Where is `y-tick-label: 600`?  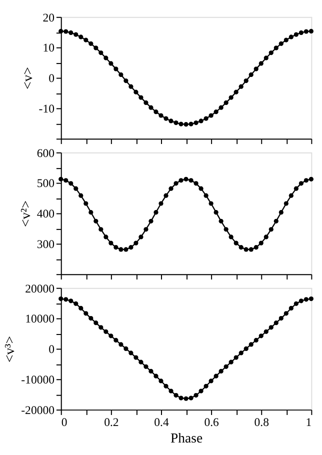
y-tick-label: 600 is located at coordinates (45, 153).